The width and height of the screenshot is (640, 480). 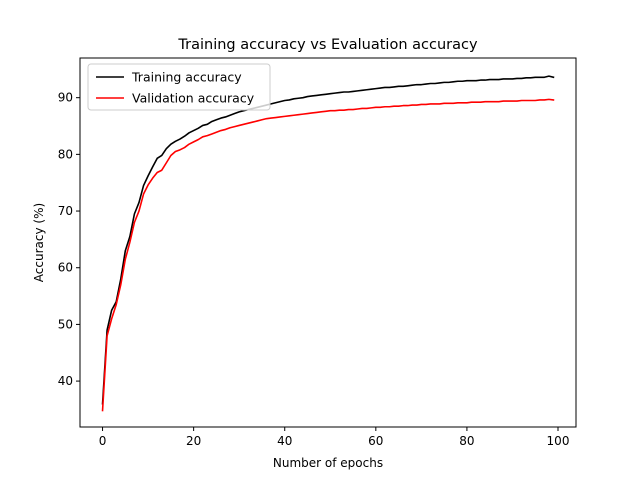 I want to click on y-tick-label: 70, so click(x=65, y=211).